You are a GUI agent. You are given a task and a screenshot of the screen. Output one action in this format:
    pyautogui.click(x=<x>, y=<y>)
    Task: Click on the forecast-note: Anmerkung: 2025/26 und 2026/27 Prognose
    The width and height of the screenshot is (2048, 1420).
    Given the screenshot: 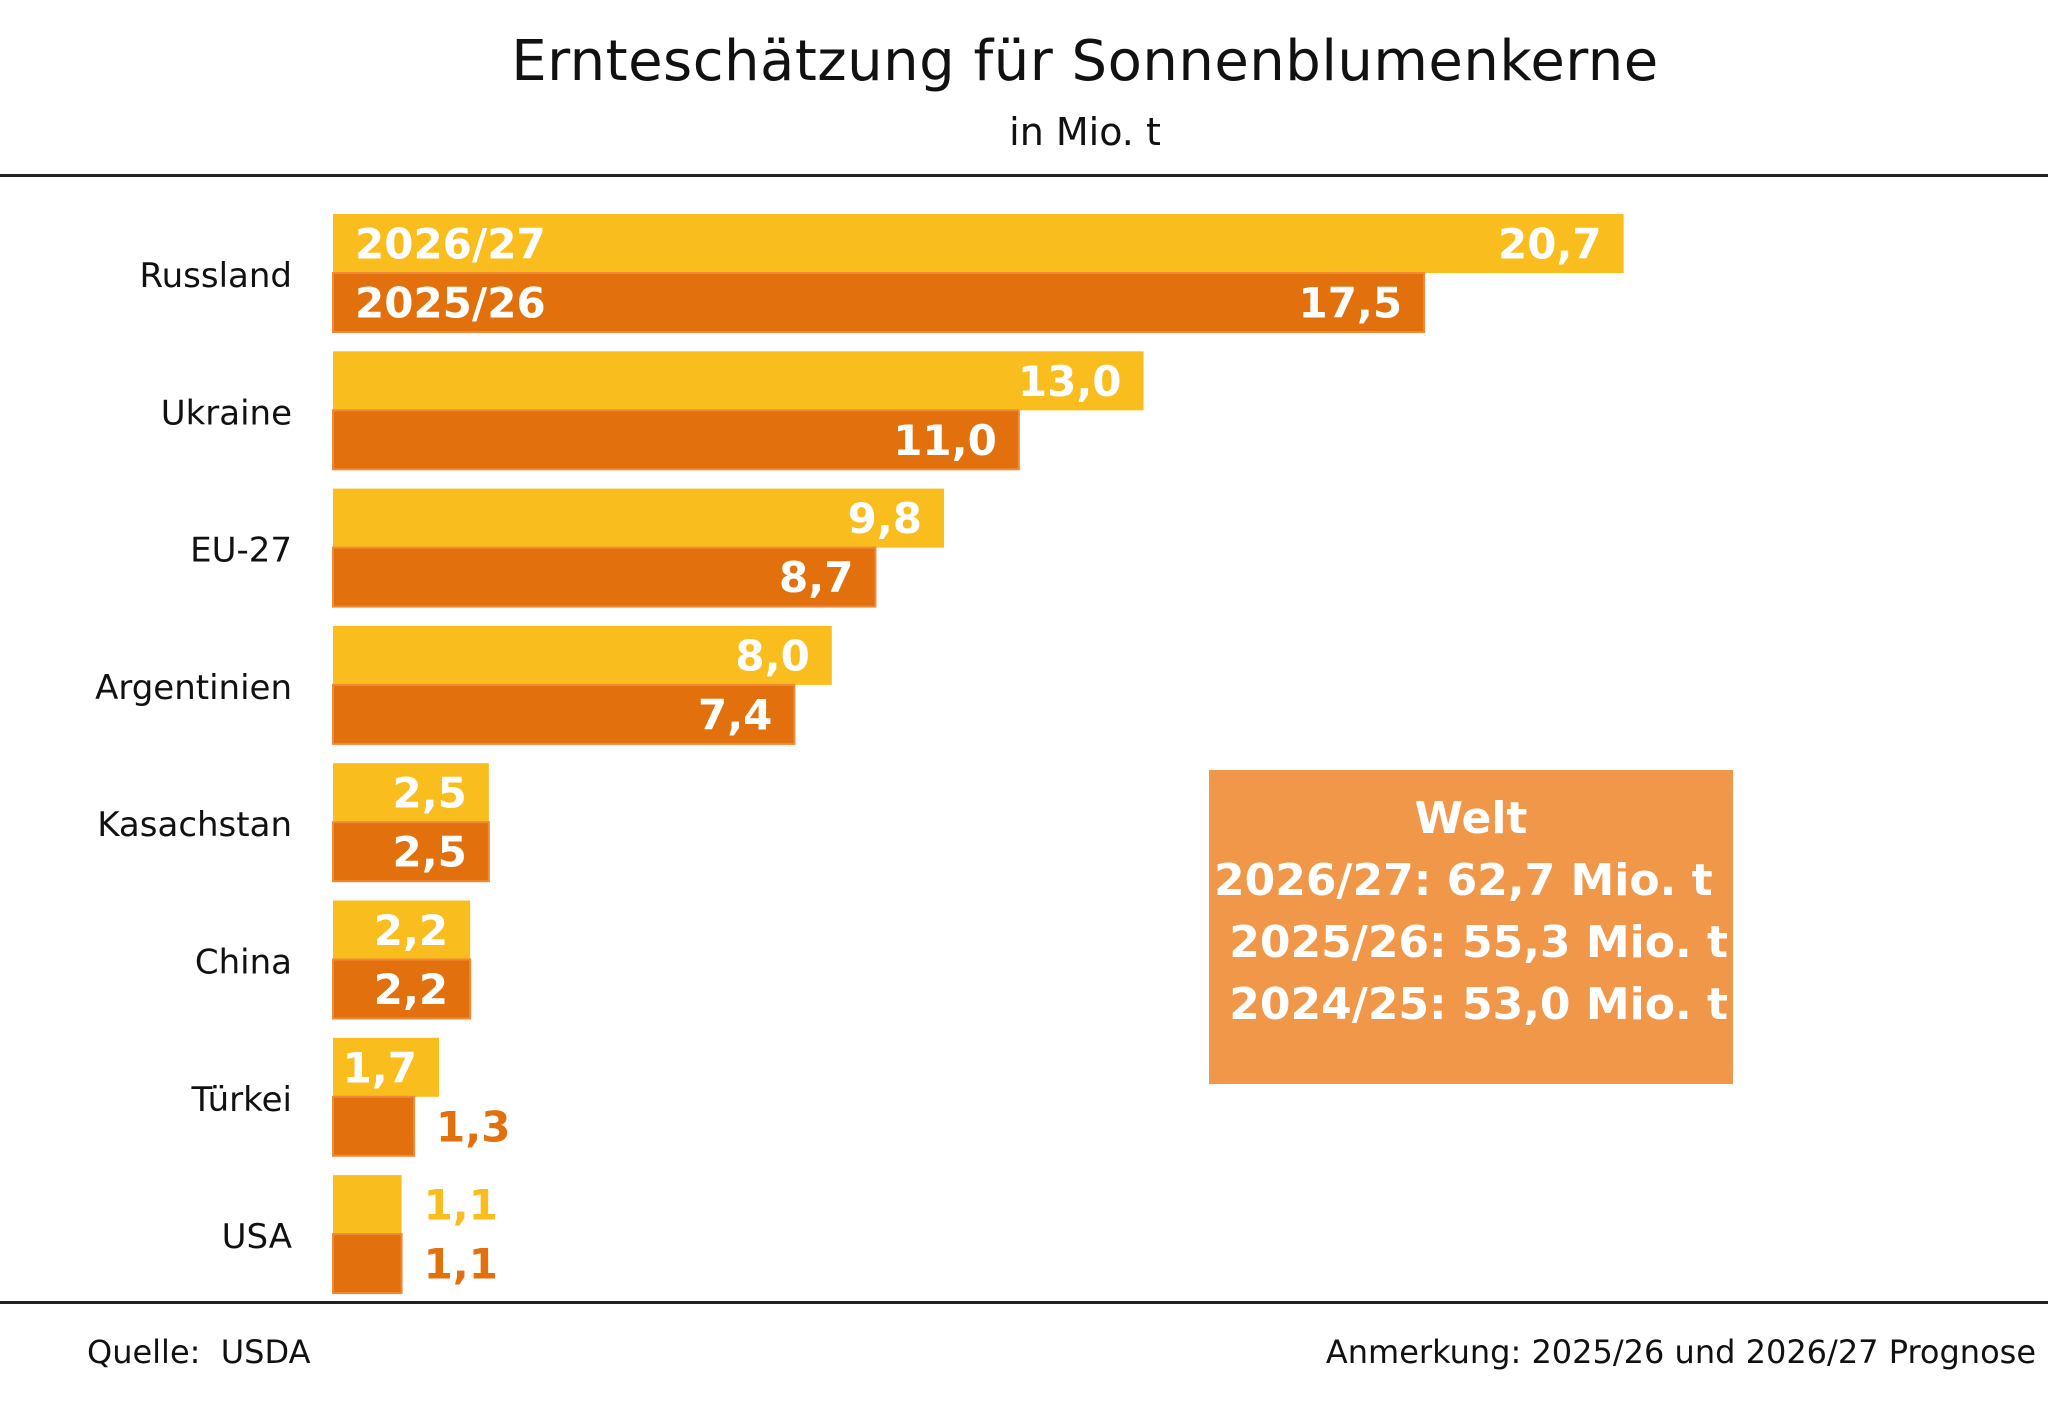 What is the action you would take?
    pyautogui.click(x=1680, y=1352)
    